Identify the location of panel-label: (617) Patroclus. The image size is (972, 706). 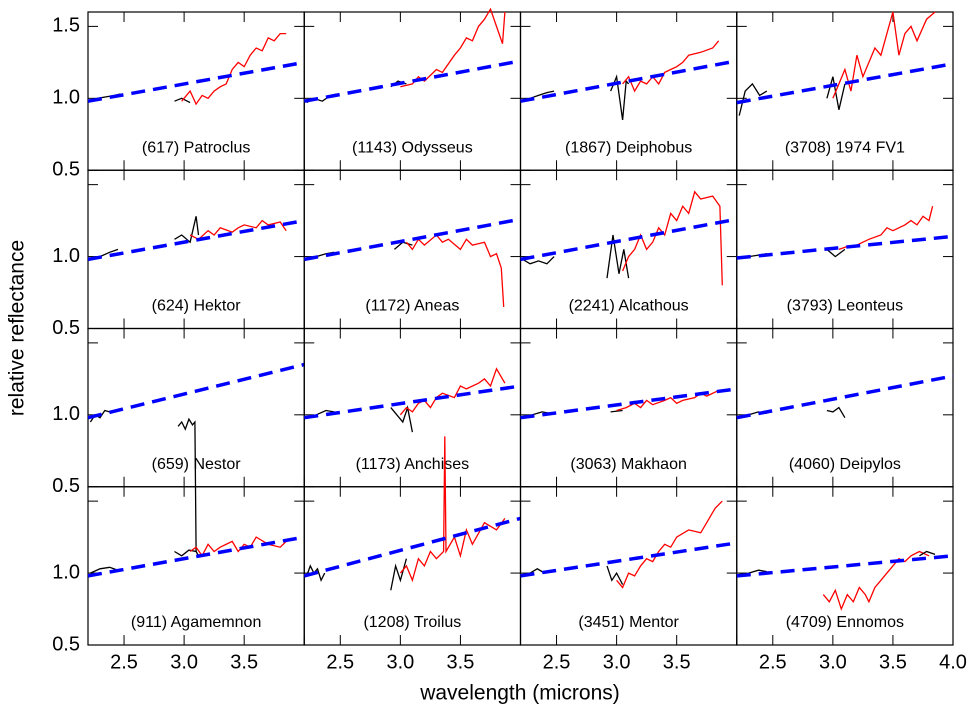
(196, 147).